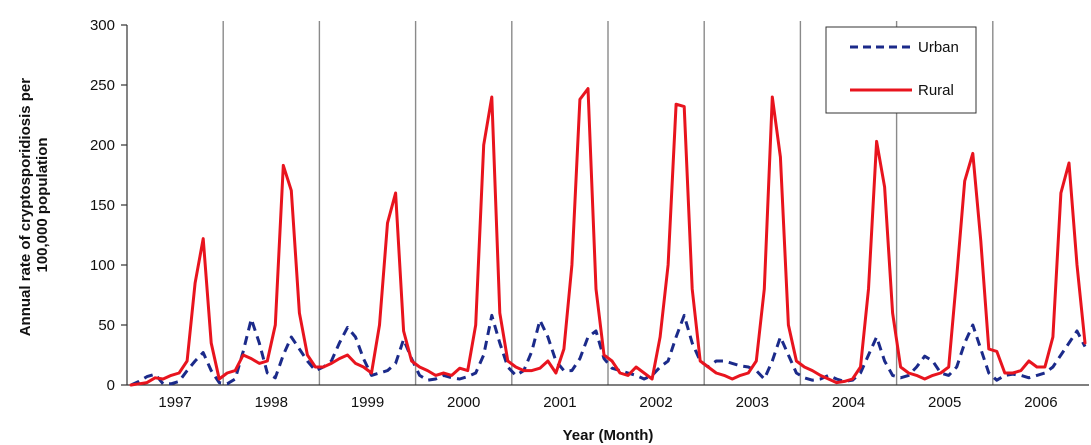 The image size is (1091, 445). I want to click on legend: Urban Rural, so click(901, 70).